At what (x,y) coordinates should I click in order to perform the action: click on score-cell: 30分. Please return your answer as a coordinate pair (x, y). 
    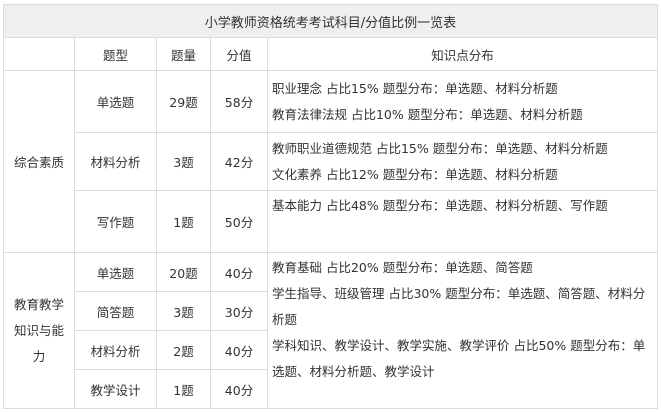
    Looking at the image, I should click on (239, 311).